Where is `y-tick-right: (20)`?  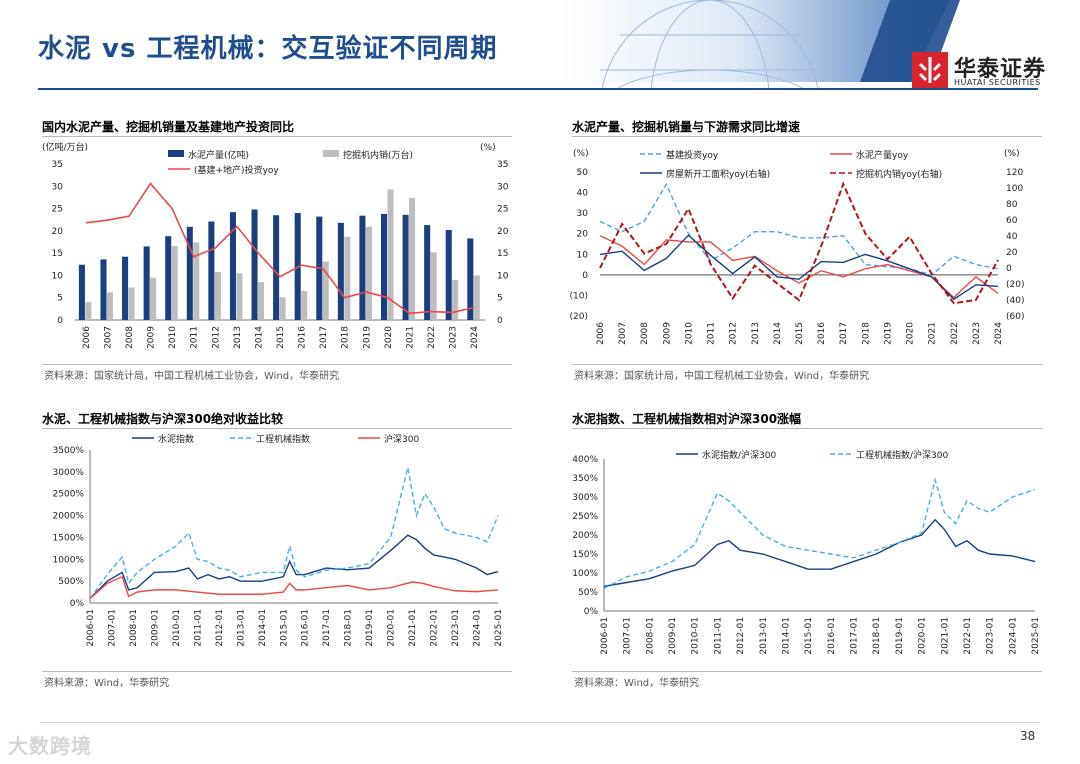 y-tick-right: (20) is located at coordinates (1015, 285).